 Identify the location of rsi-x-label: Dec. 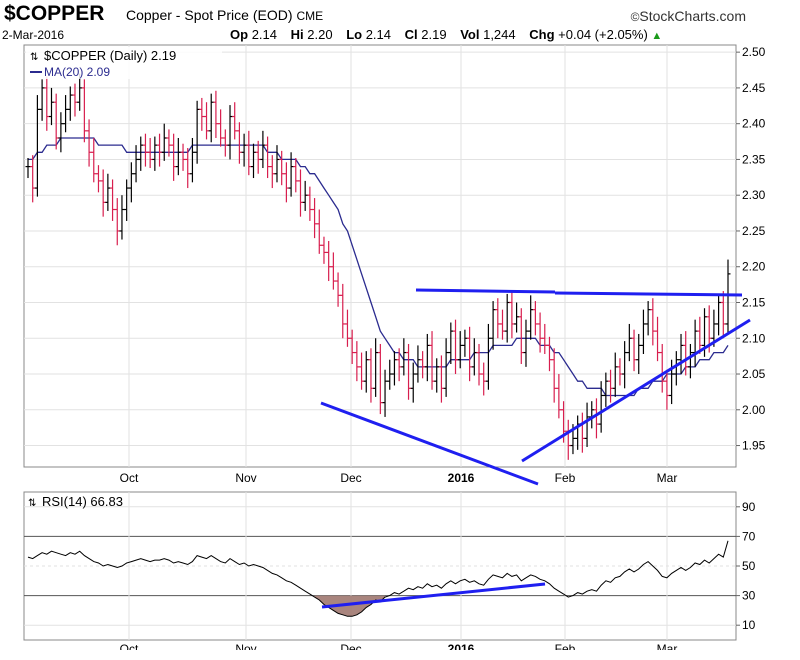
(350, 646).